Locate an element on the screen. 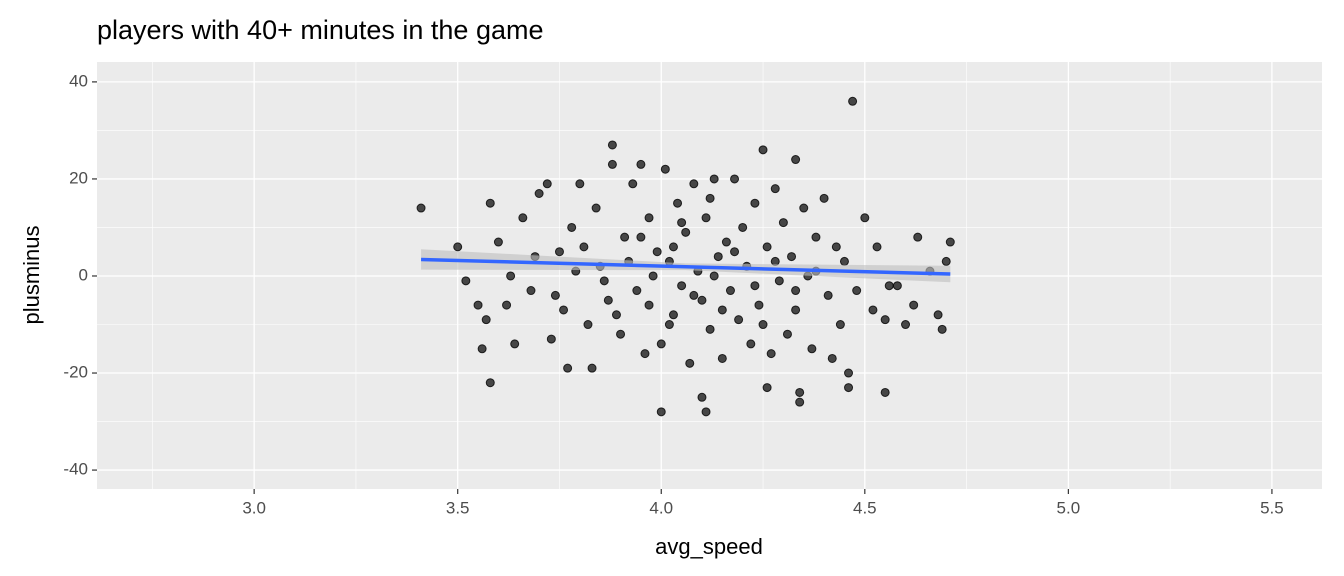 This screenshot has height=576, width=1344. y-axis-title: plusminus is located at coordinates (31, 274).